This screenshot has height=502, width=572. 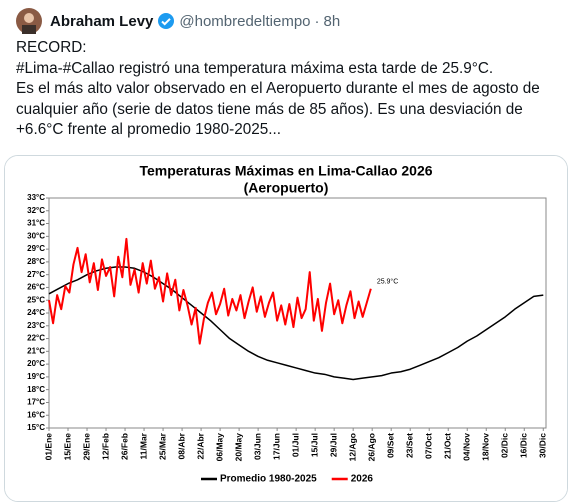 What do you see at coordinates (166, 21) in the screenshot?
I see `verified-badge` at bounding box center [166, 21].